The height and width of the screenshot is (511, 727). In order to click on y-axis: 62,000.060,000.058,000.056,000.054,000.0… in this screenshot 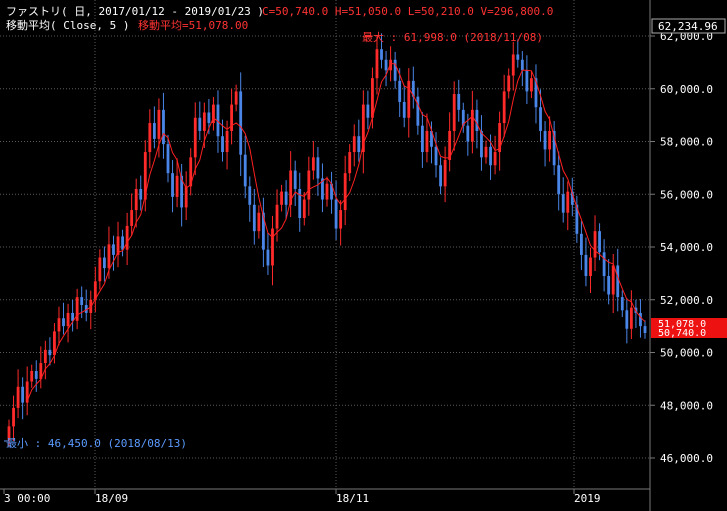, I will do `click(681, 255)`.